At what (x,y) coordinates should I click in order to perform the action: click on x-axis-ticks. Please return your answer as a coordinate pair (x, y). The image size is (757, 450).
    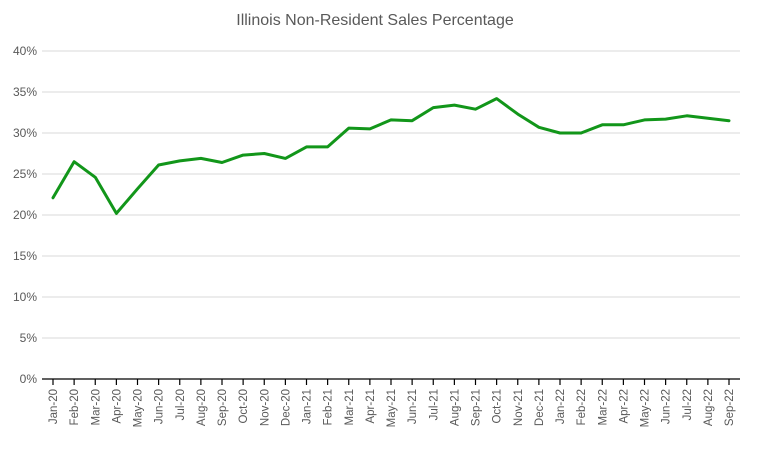
    Looking at the image, I should click on (391, 382).